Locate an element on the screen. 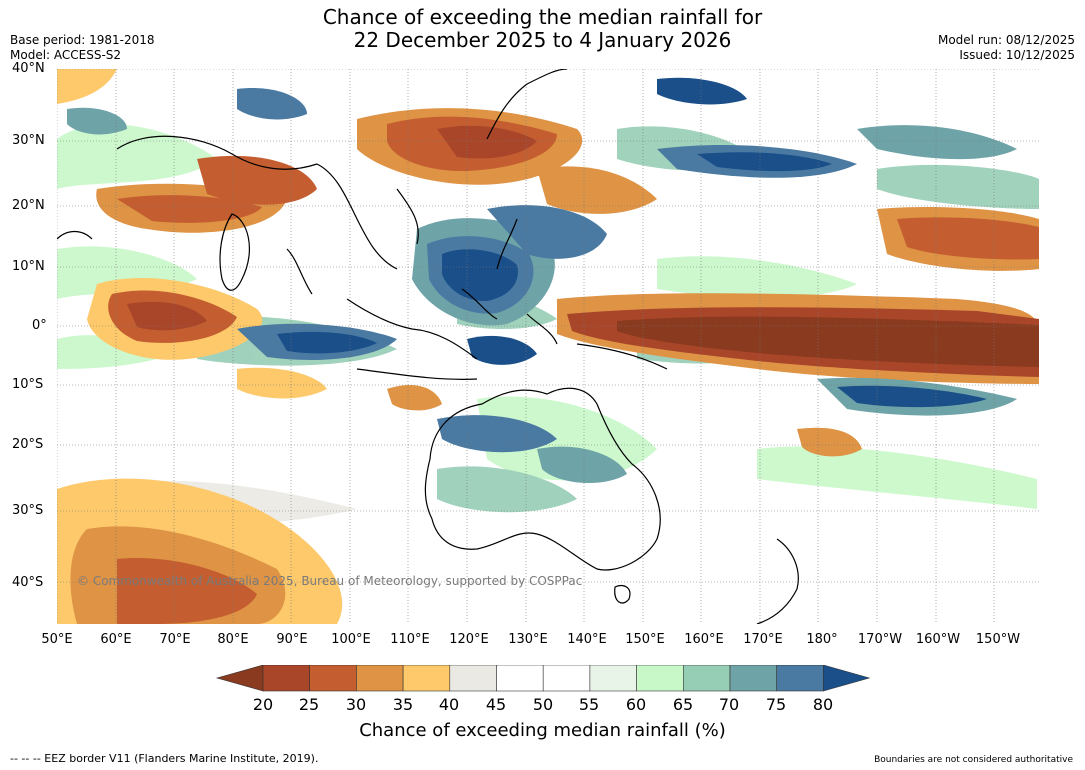  lon-label: 70°E is located at coordinates (175, 639).